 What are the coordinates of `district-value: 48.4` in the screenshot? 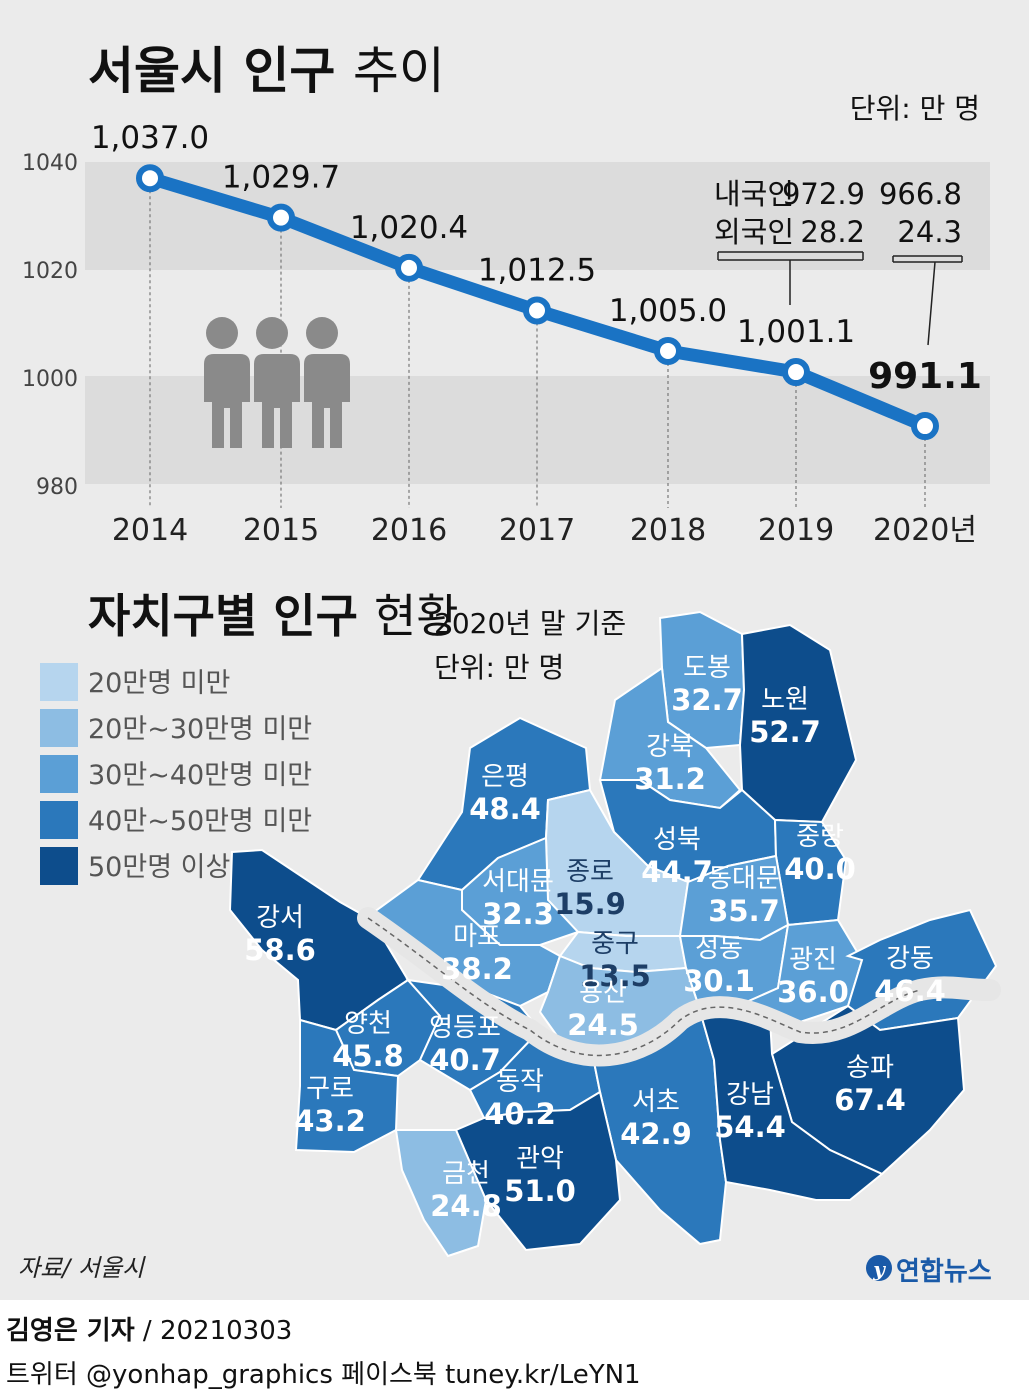 It's located at (505, 809).